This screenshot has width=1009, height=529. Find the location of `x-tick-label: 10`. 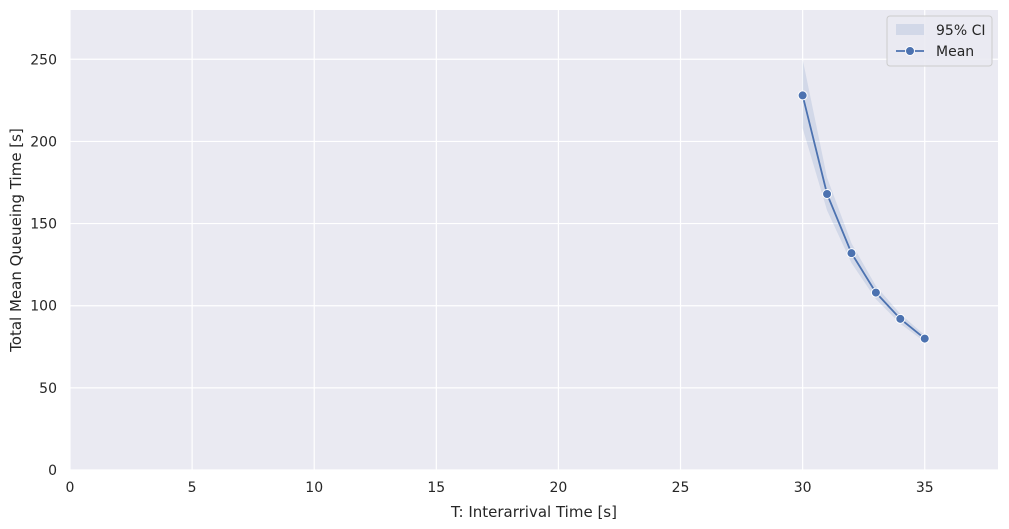

x-tick-label: 10 is located at coordinates (314, 488).